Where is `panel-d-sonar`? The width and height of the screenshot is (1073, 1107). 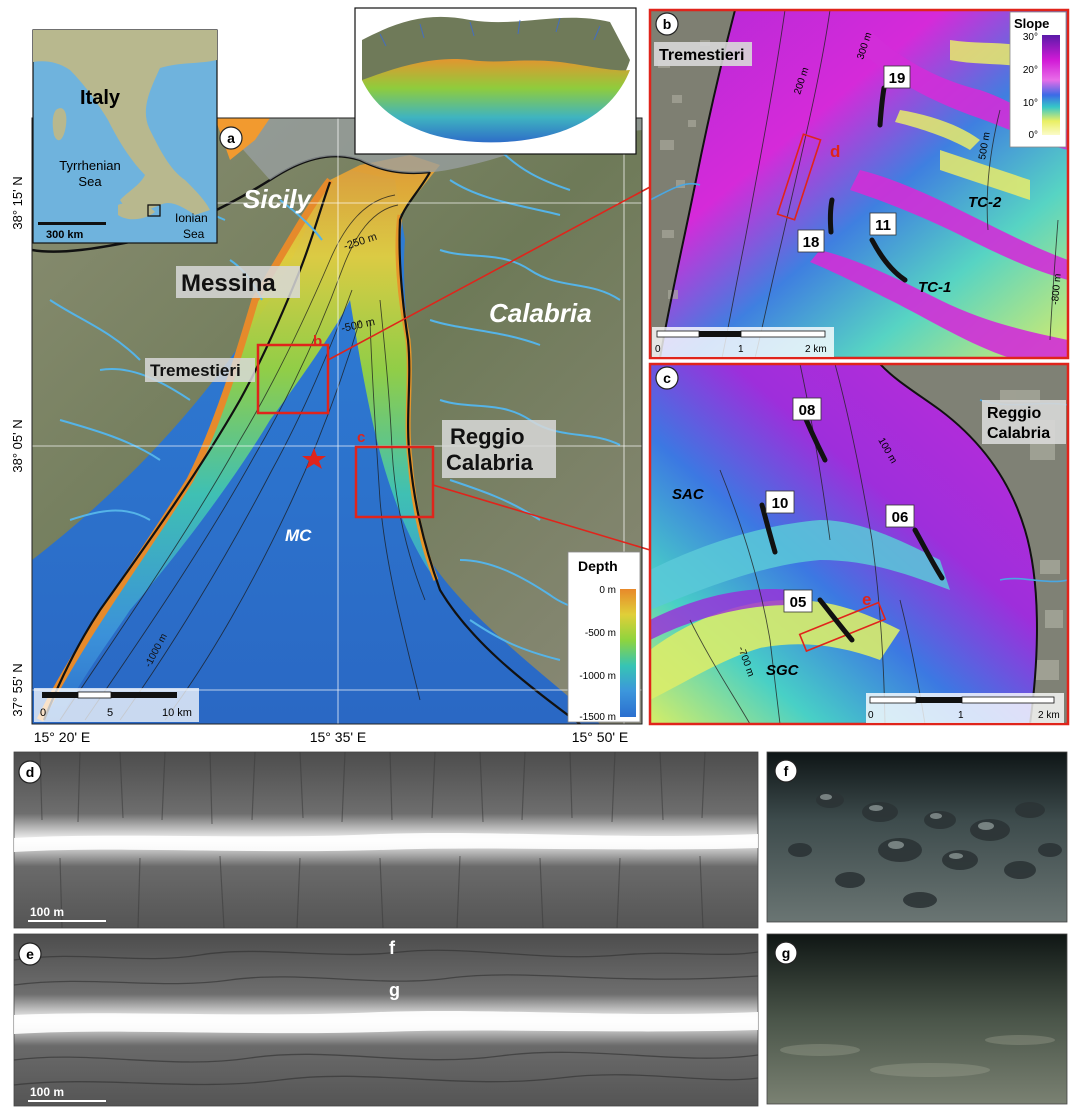 panel-d-sonar is located at coordinates (386, 840).